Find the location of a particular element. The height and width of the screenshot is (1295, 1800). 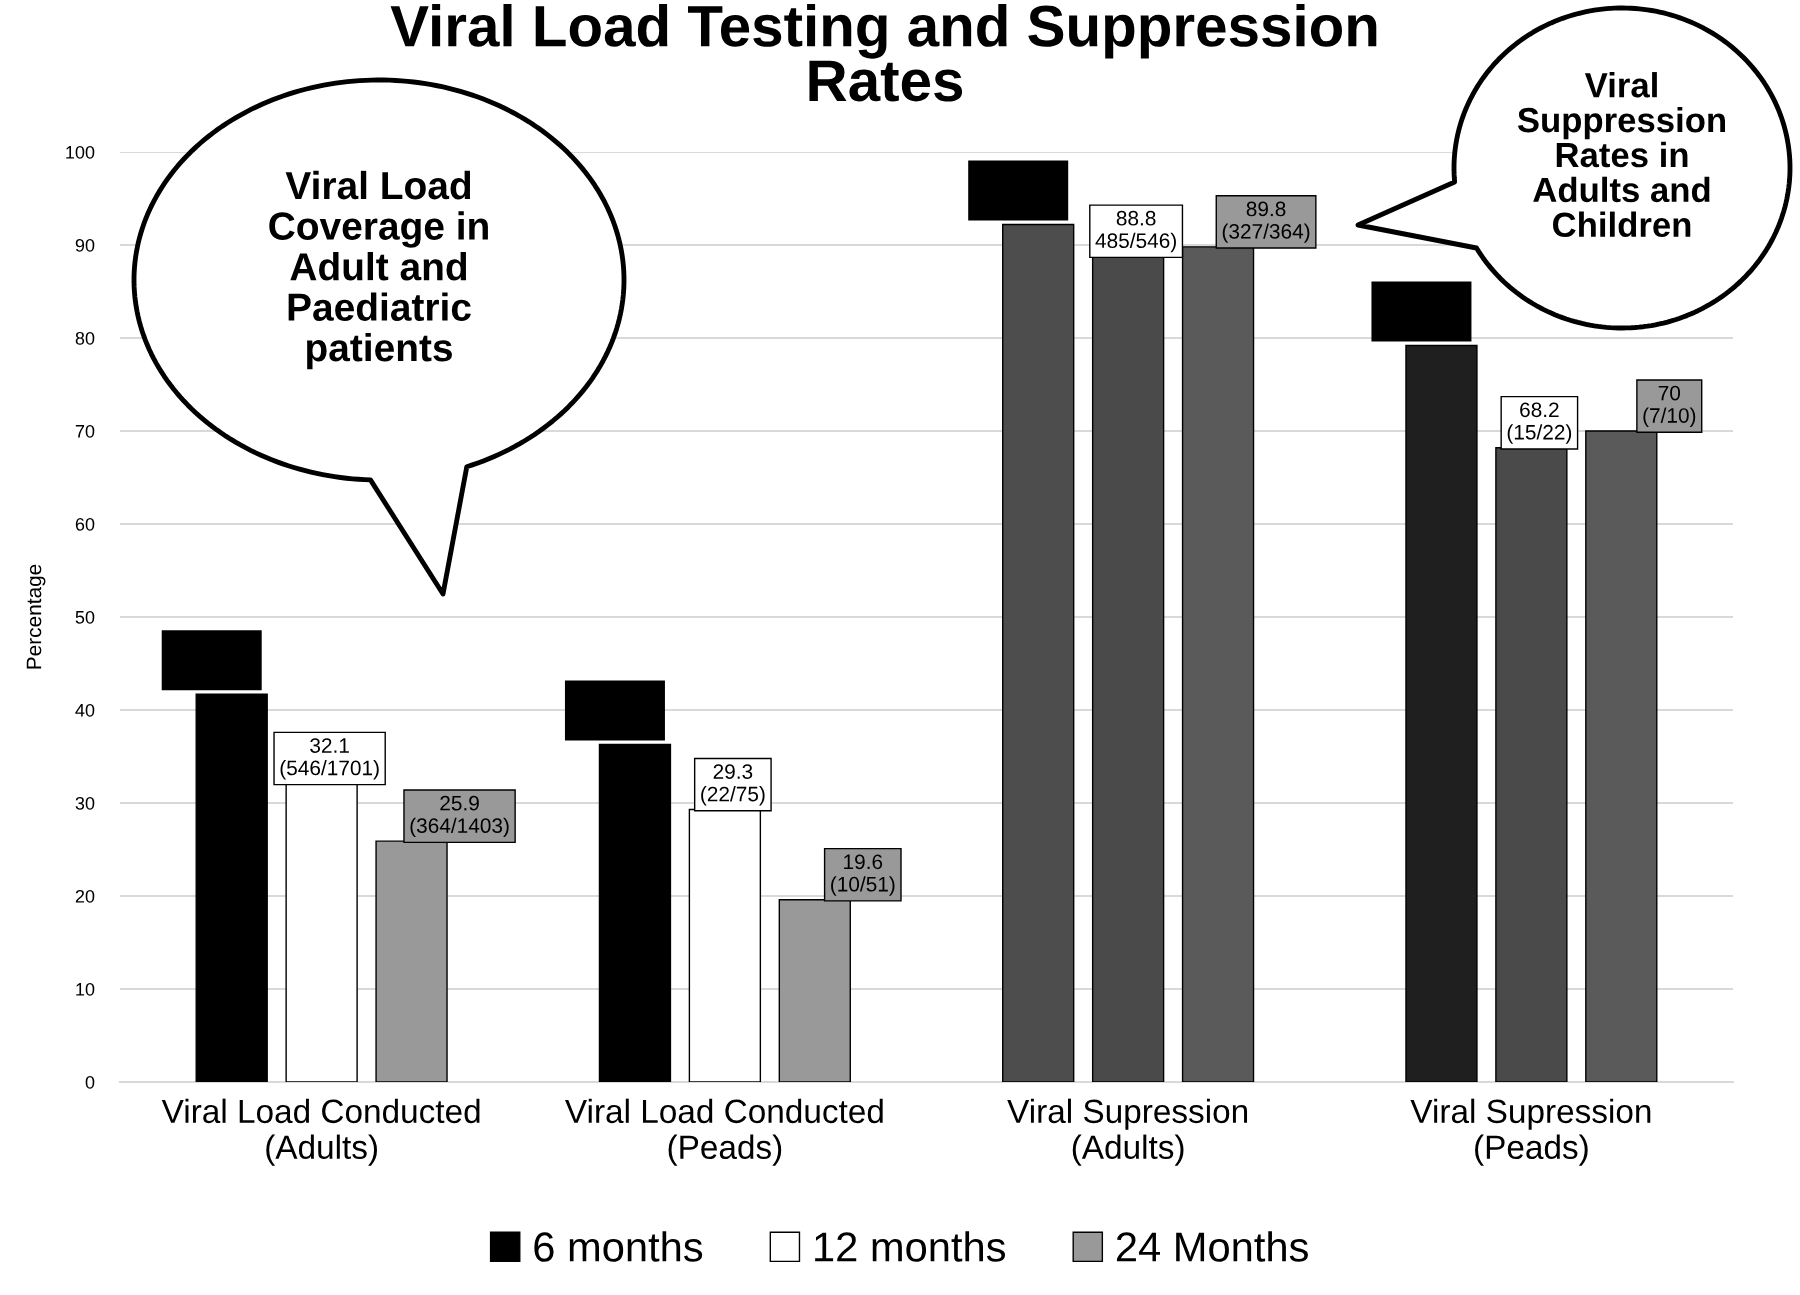

data-label: 29.3 (22/75) is located at coordinates (733, 785).